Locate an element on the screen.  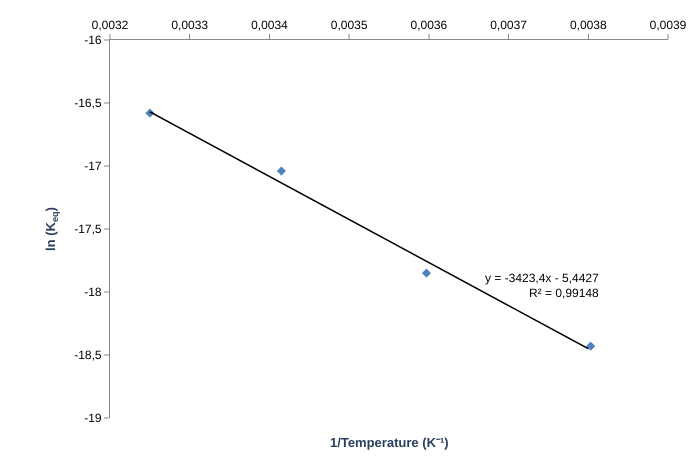
x-tick-label: 0,0034 is located at coordinates (269, 25).